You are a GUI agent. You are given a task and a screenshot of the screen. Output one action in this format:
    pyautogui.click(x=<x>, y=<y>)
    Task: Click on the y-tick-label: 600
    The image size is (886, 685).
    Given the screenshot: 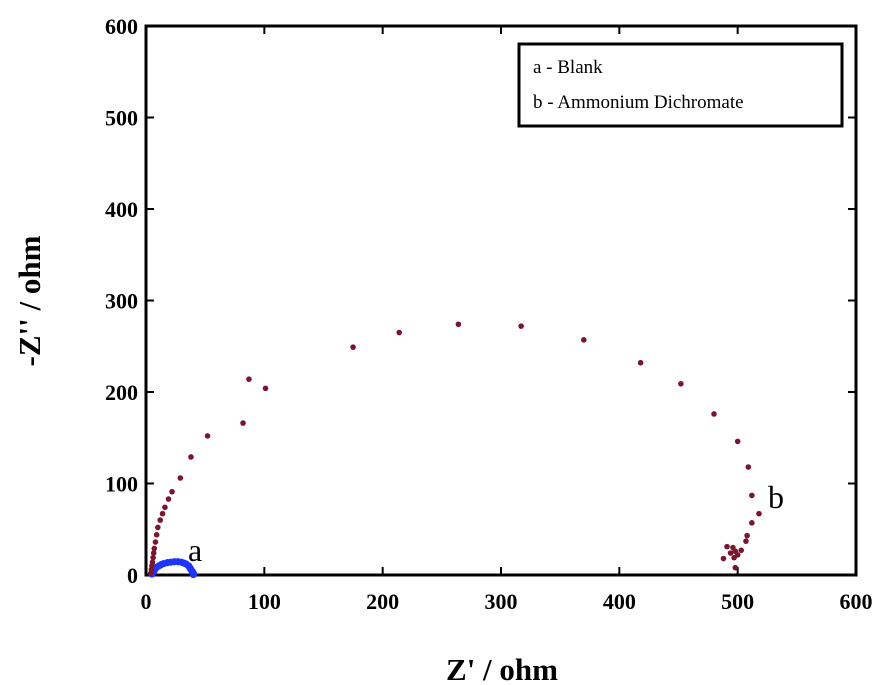 What is the action you would take?
    pyautogui.click(x=121, y=26)
    